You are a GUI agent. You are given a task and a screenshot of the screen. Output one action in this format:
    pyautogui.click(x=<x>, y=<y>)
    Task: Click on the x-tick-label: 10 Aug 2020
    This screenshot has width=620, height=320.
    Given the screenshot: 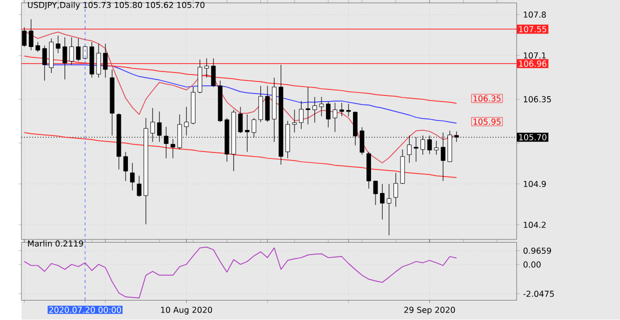 What is the action you would take?
    pyautogui.click(x=186, y=310)
    